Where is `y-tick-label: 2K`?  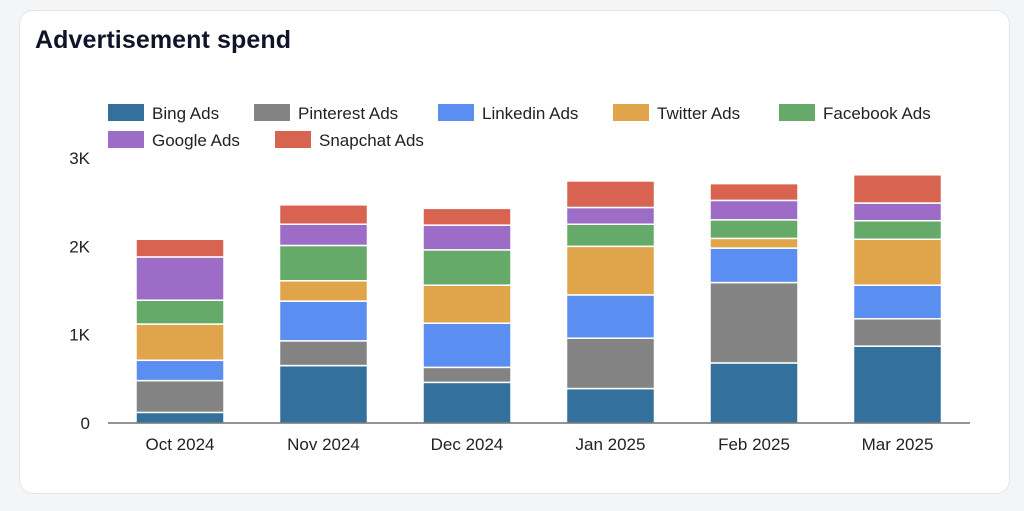
y-tick-label: 2K is located at coordinates (79, 246).